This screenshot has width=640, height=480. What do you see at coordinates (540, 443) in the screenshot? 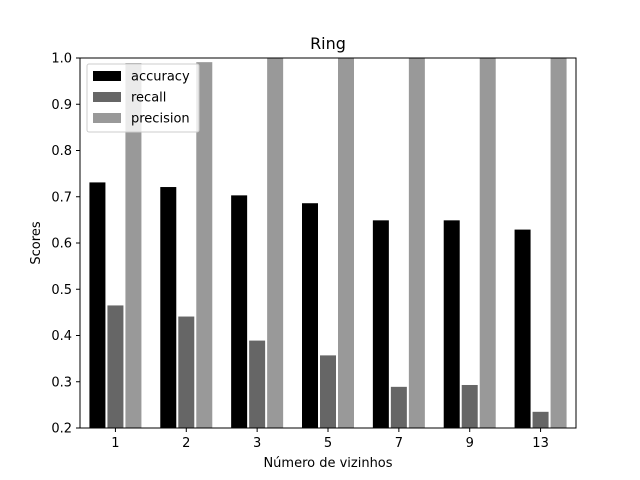
I see `x-tick-label: 13` at bounding box center [540, 443].